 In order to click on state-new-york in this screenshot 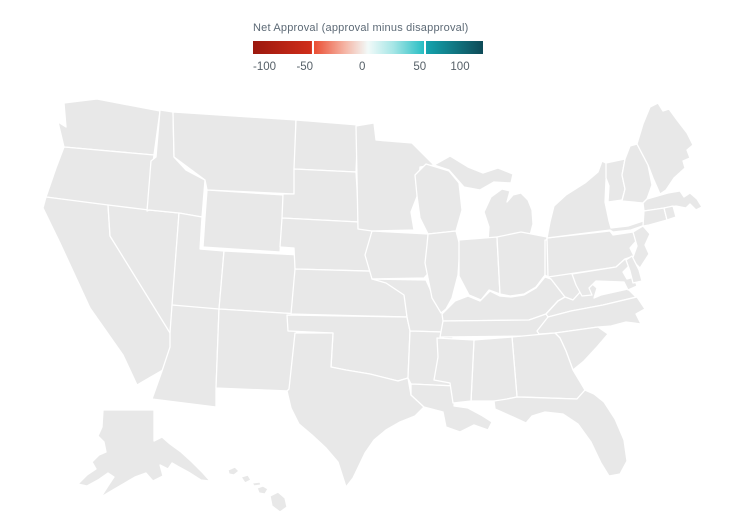, I will do `click(597, 199)`.